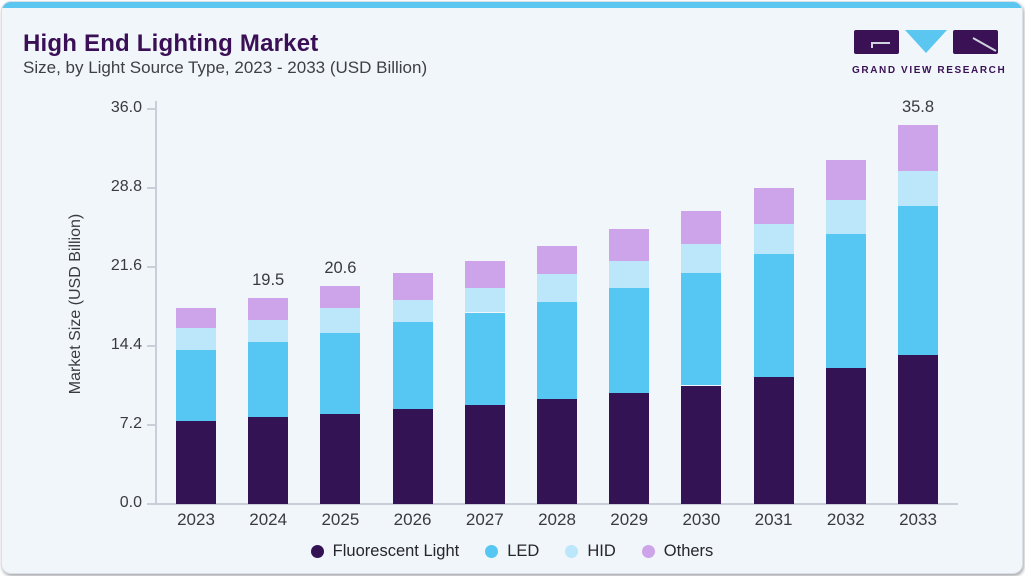 This screenshot has height=576, width=1025. I want to click on bar-segment-2026-fluorescent-light, so click(412, 456).